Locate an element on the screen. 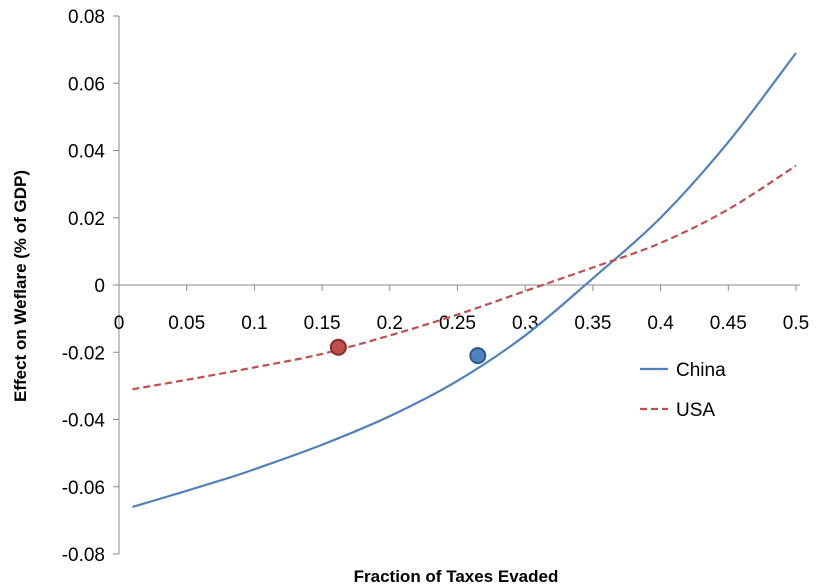  y-tick-label: -0.04 is located at coordinates (84, 421).